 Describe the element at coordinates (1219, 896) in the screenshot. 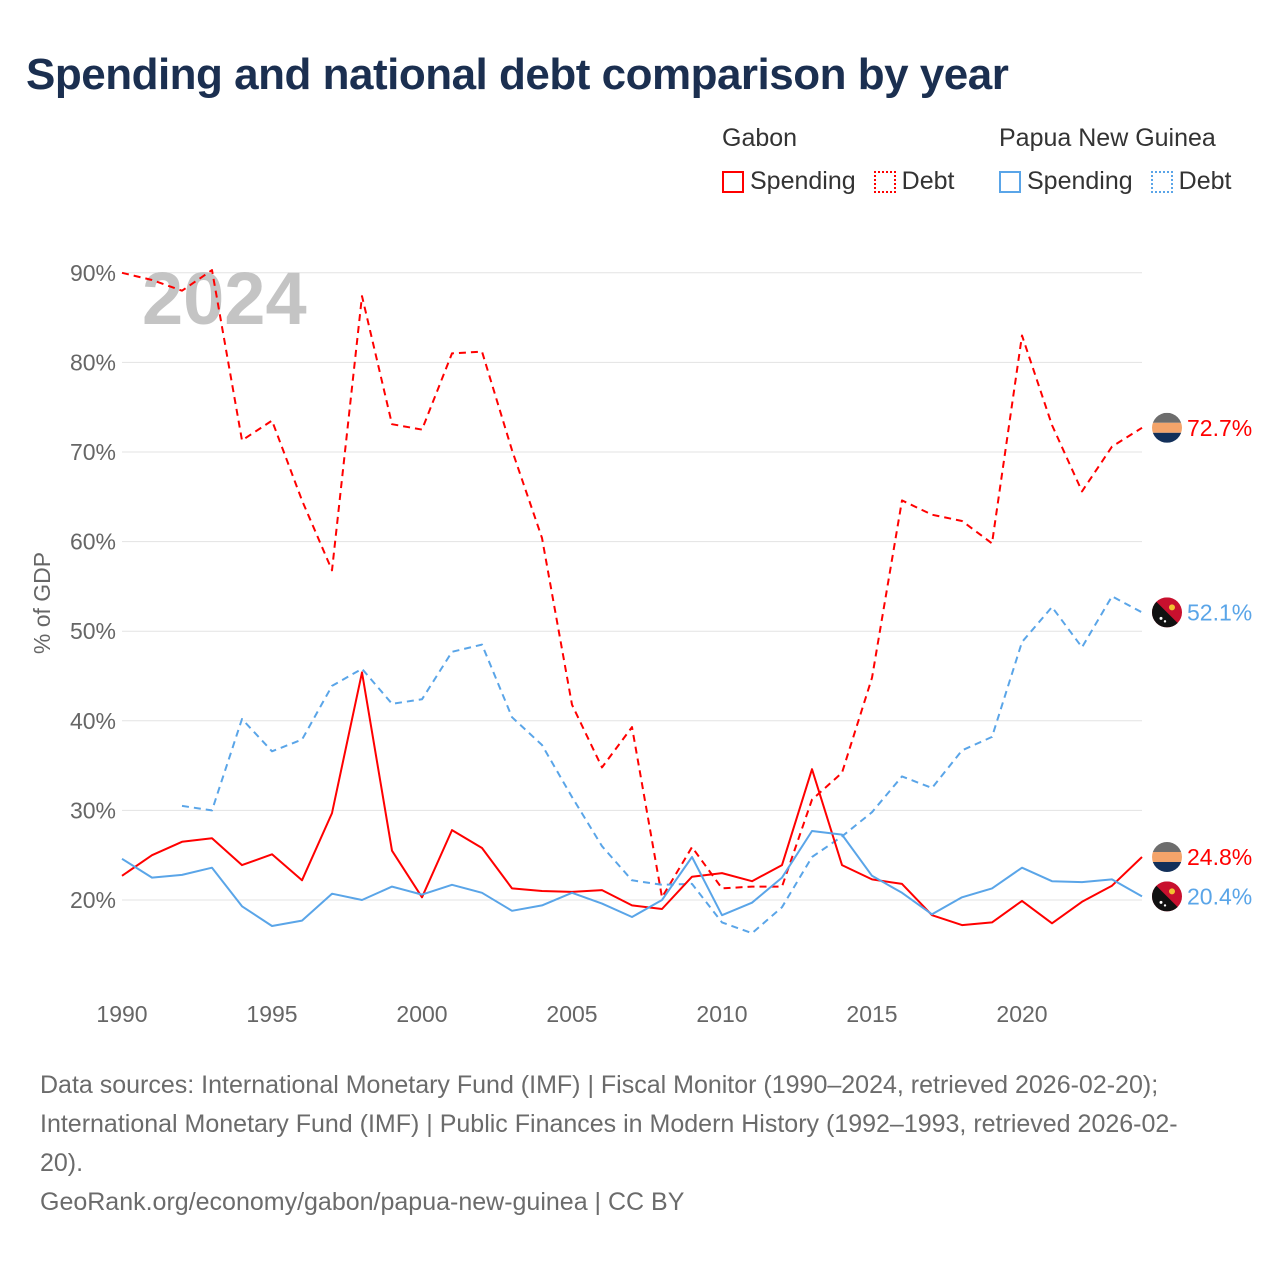

I see `end-value-label: 20.4%` at that location.